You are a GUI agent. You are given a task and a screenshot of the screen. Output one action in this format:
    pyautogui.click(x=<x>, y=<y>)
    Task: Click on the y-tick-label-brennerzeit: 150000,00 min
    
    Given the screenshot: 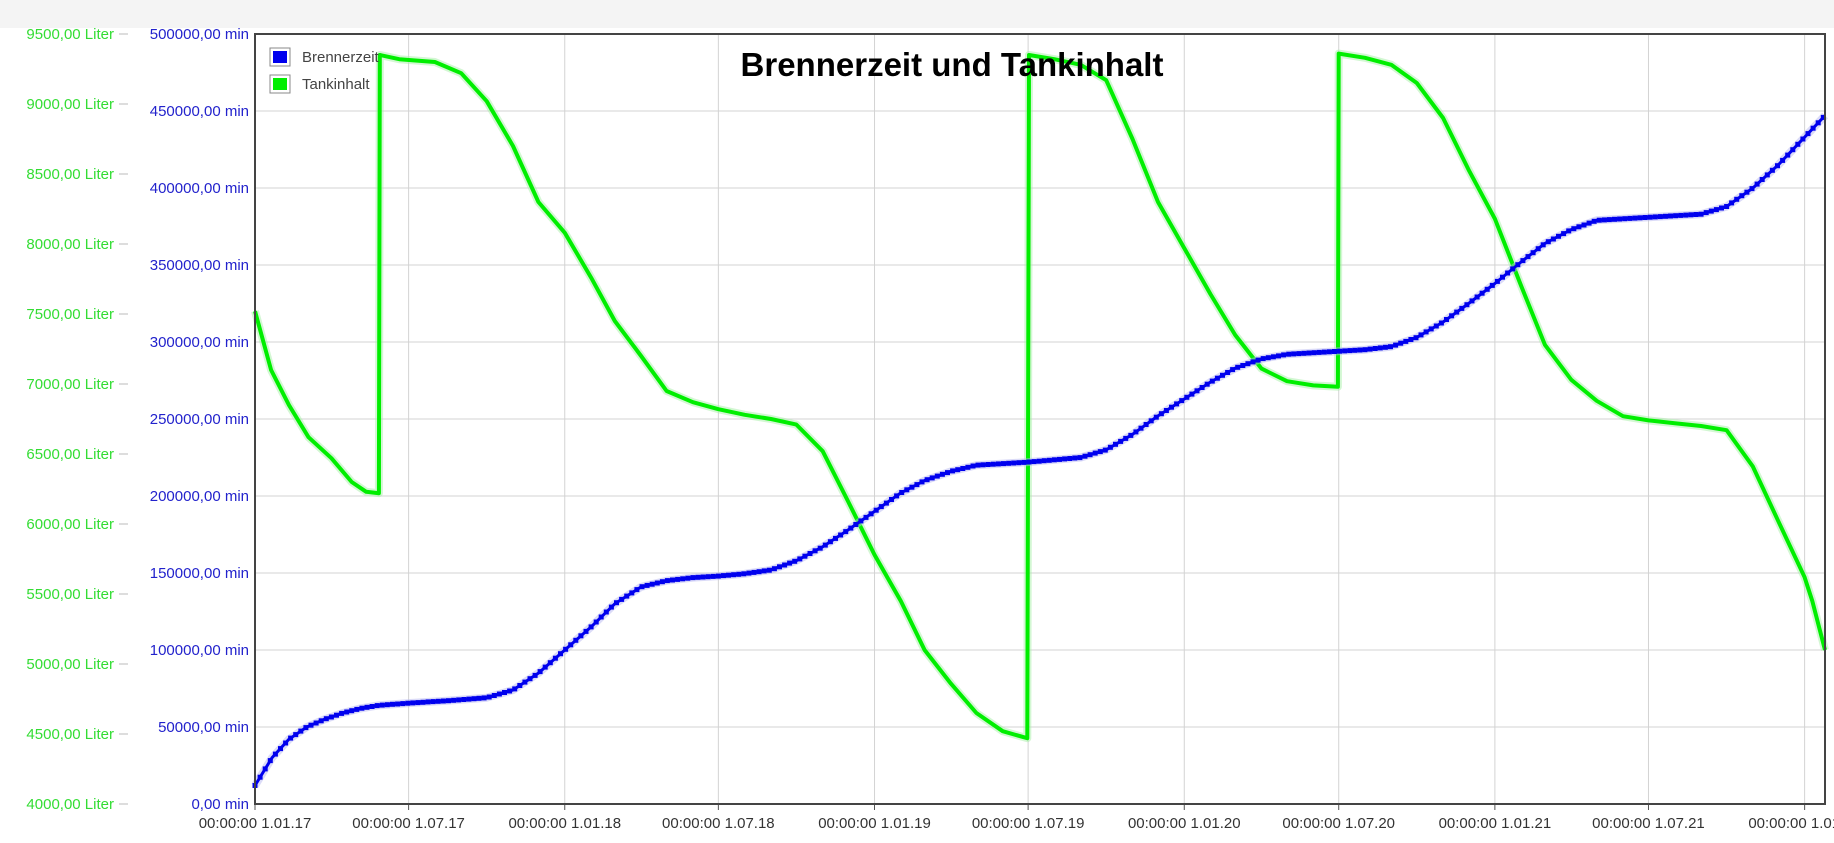 What is the action you would take?
    pyautogui.click(x=199, y=573)
    